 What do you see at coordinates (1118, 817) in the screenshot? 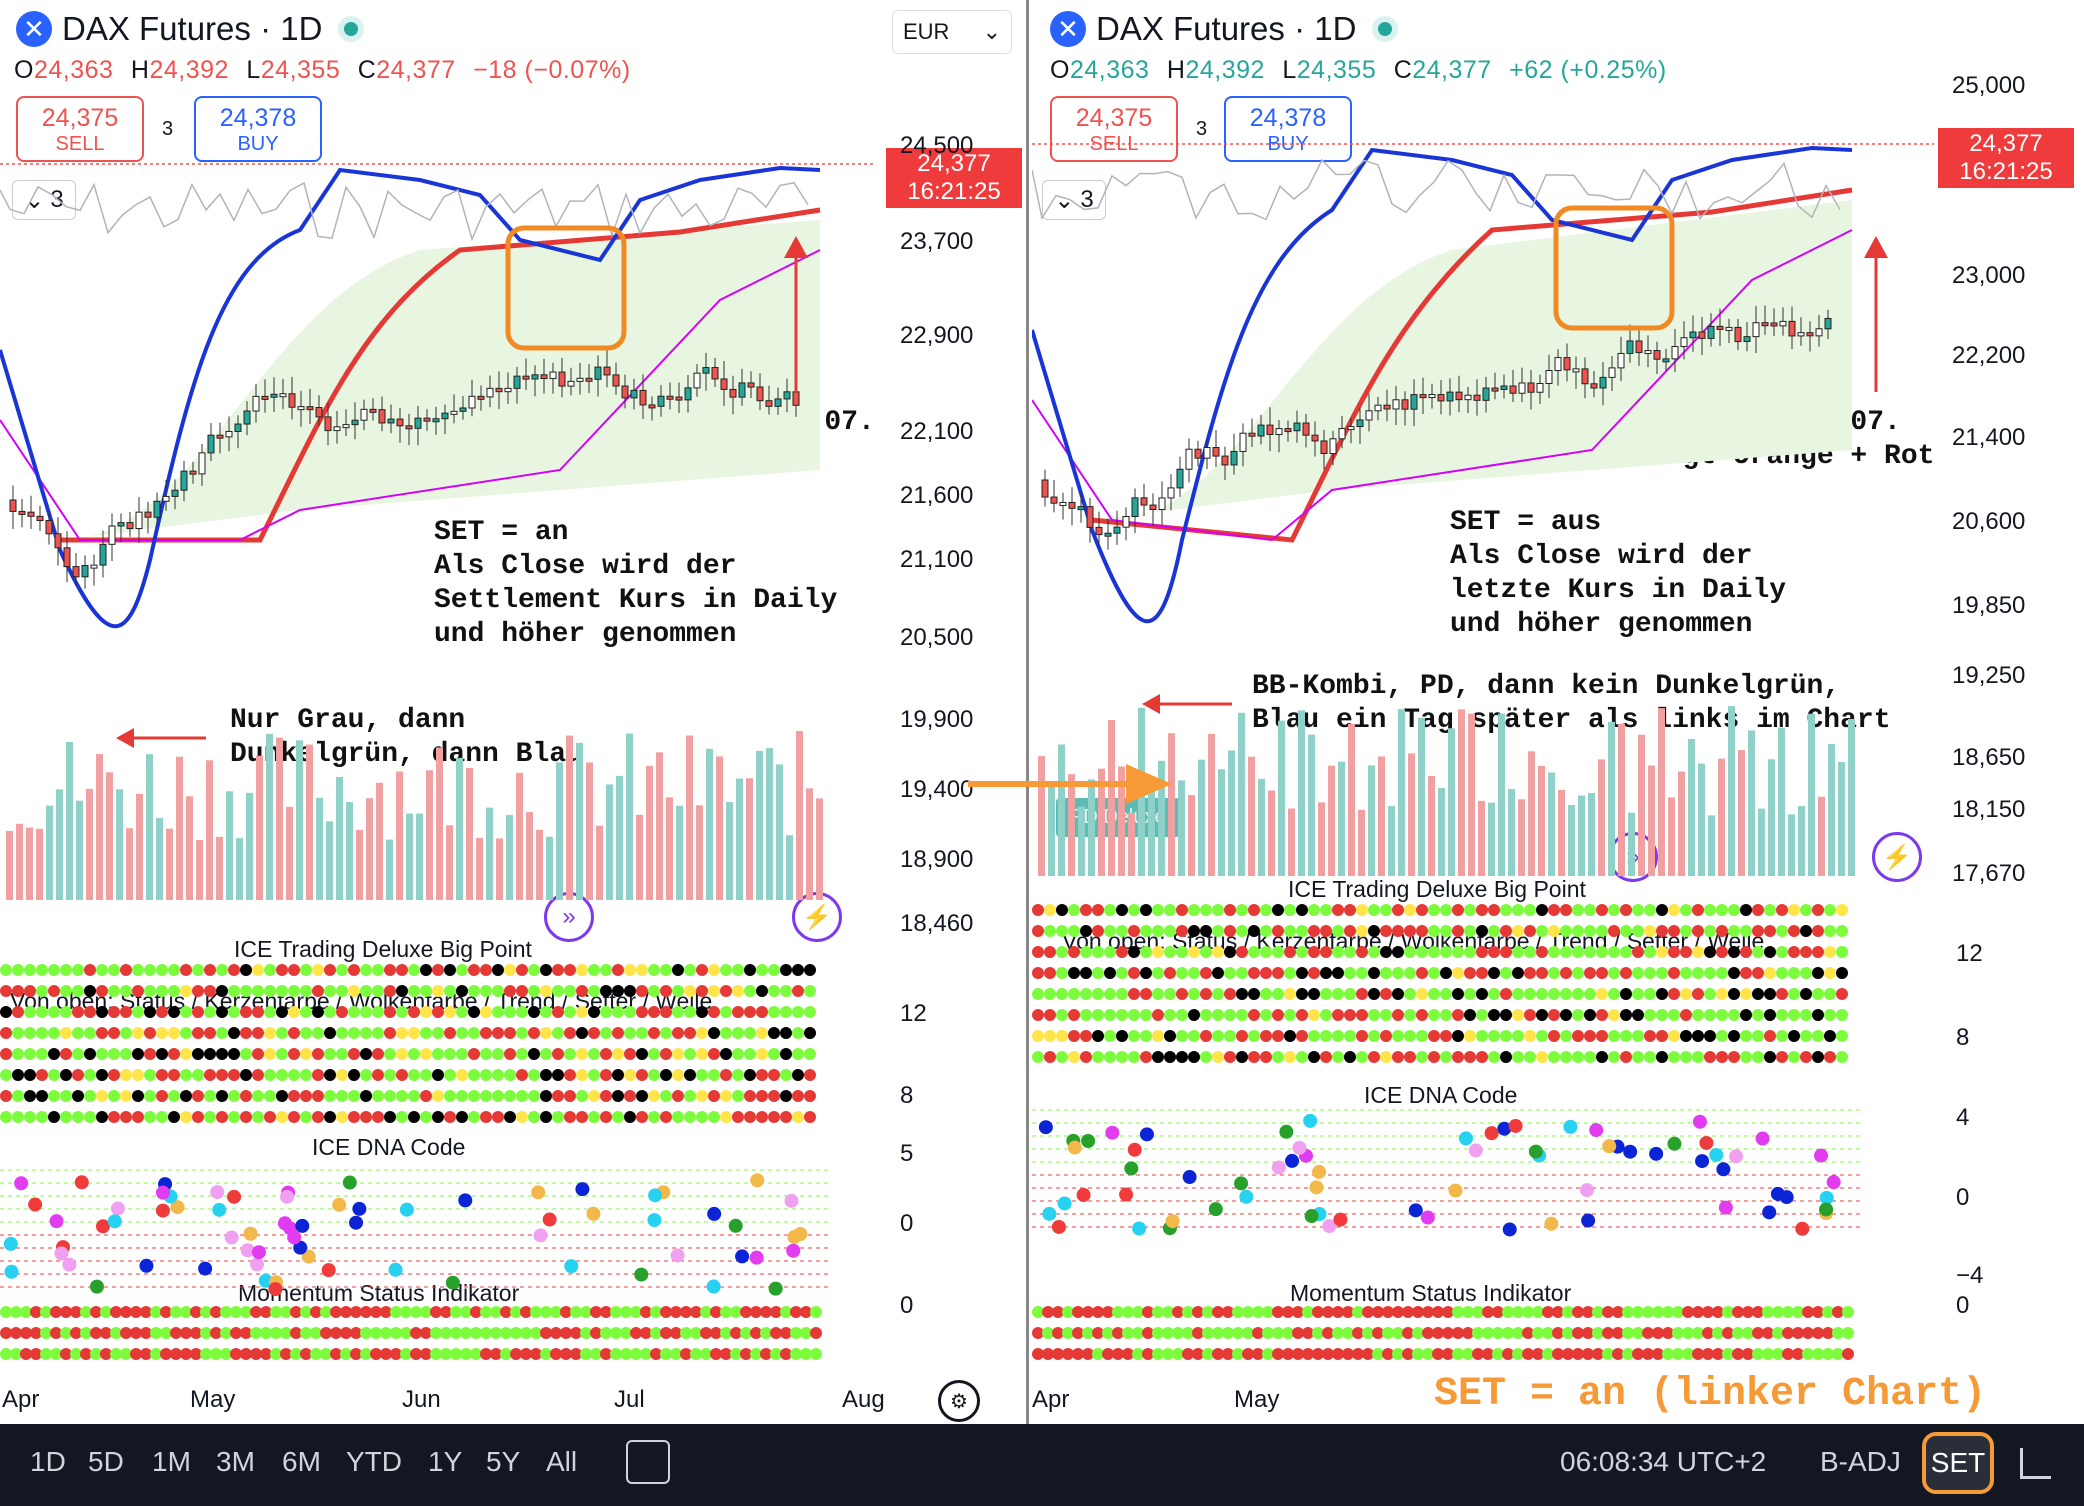
I see `pd-deluxe-label: PD Deluxe` at bounding box center [1118, 817].